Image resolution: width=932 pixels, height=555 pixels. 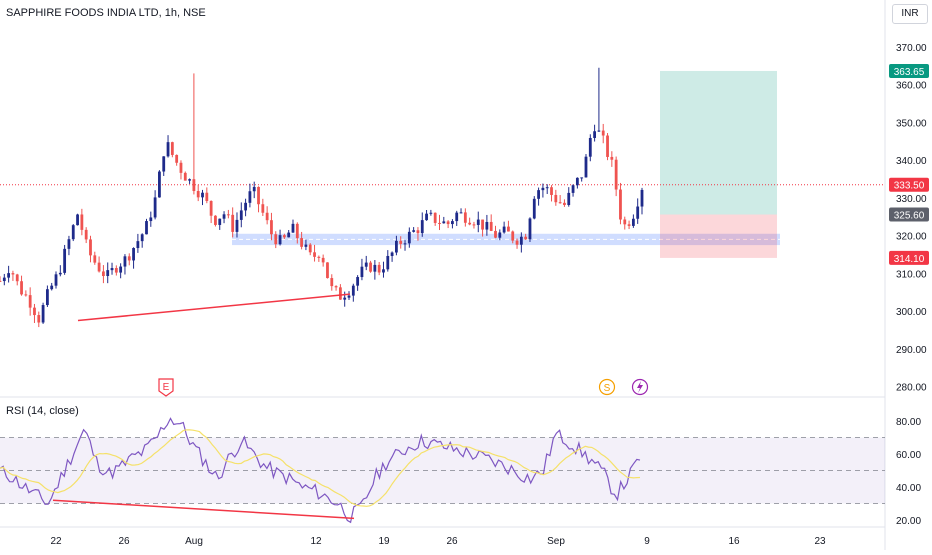 I want to click on entry-price-badge: 325.60, so click(x=909, y=216).